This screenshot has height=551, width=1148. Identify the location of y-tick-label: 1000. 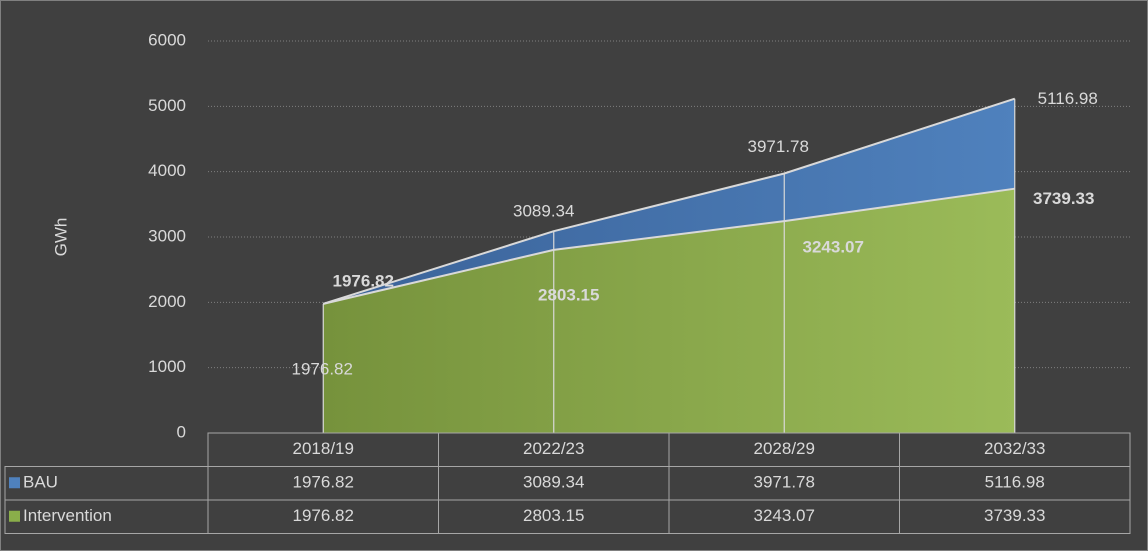
(167, 366).